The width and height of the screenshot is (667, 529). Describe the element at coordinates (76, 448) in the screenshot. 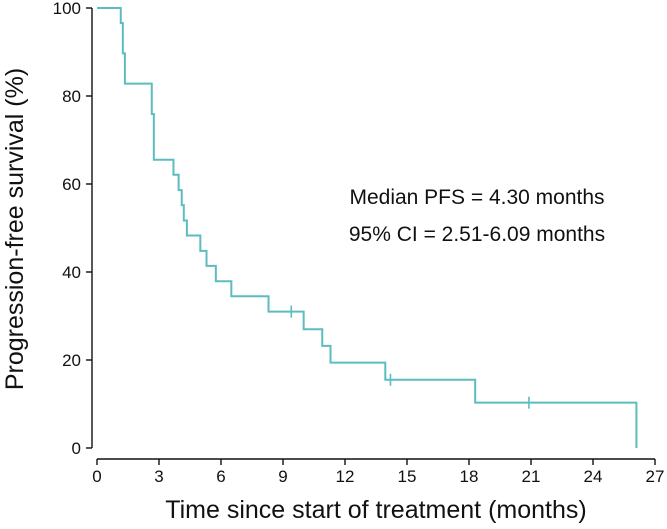

I see `y-tick-label: 0` at that location.